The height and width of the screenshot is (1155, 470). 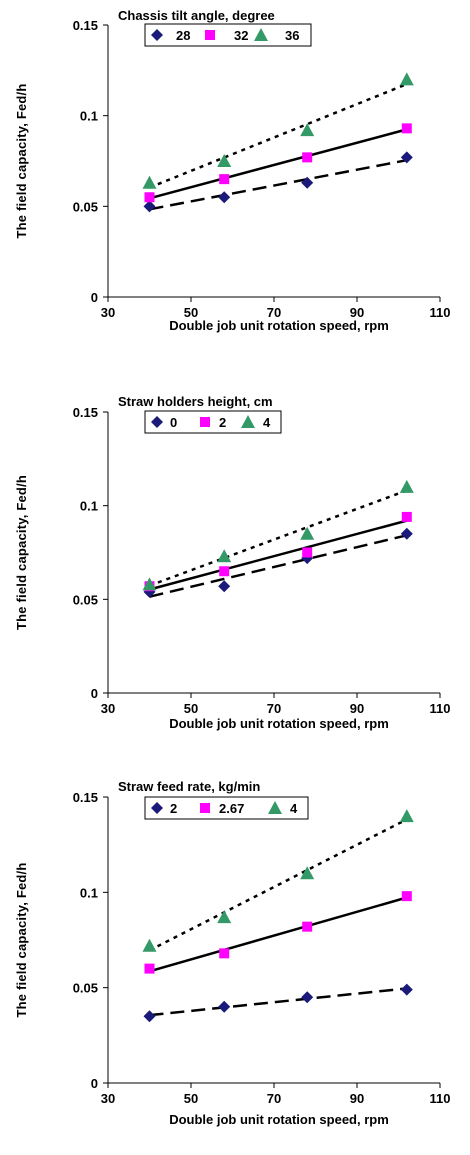 I want to click on legend-title: Chassis tilt angle, degree, so click(x=196, y=15).